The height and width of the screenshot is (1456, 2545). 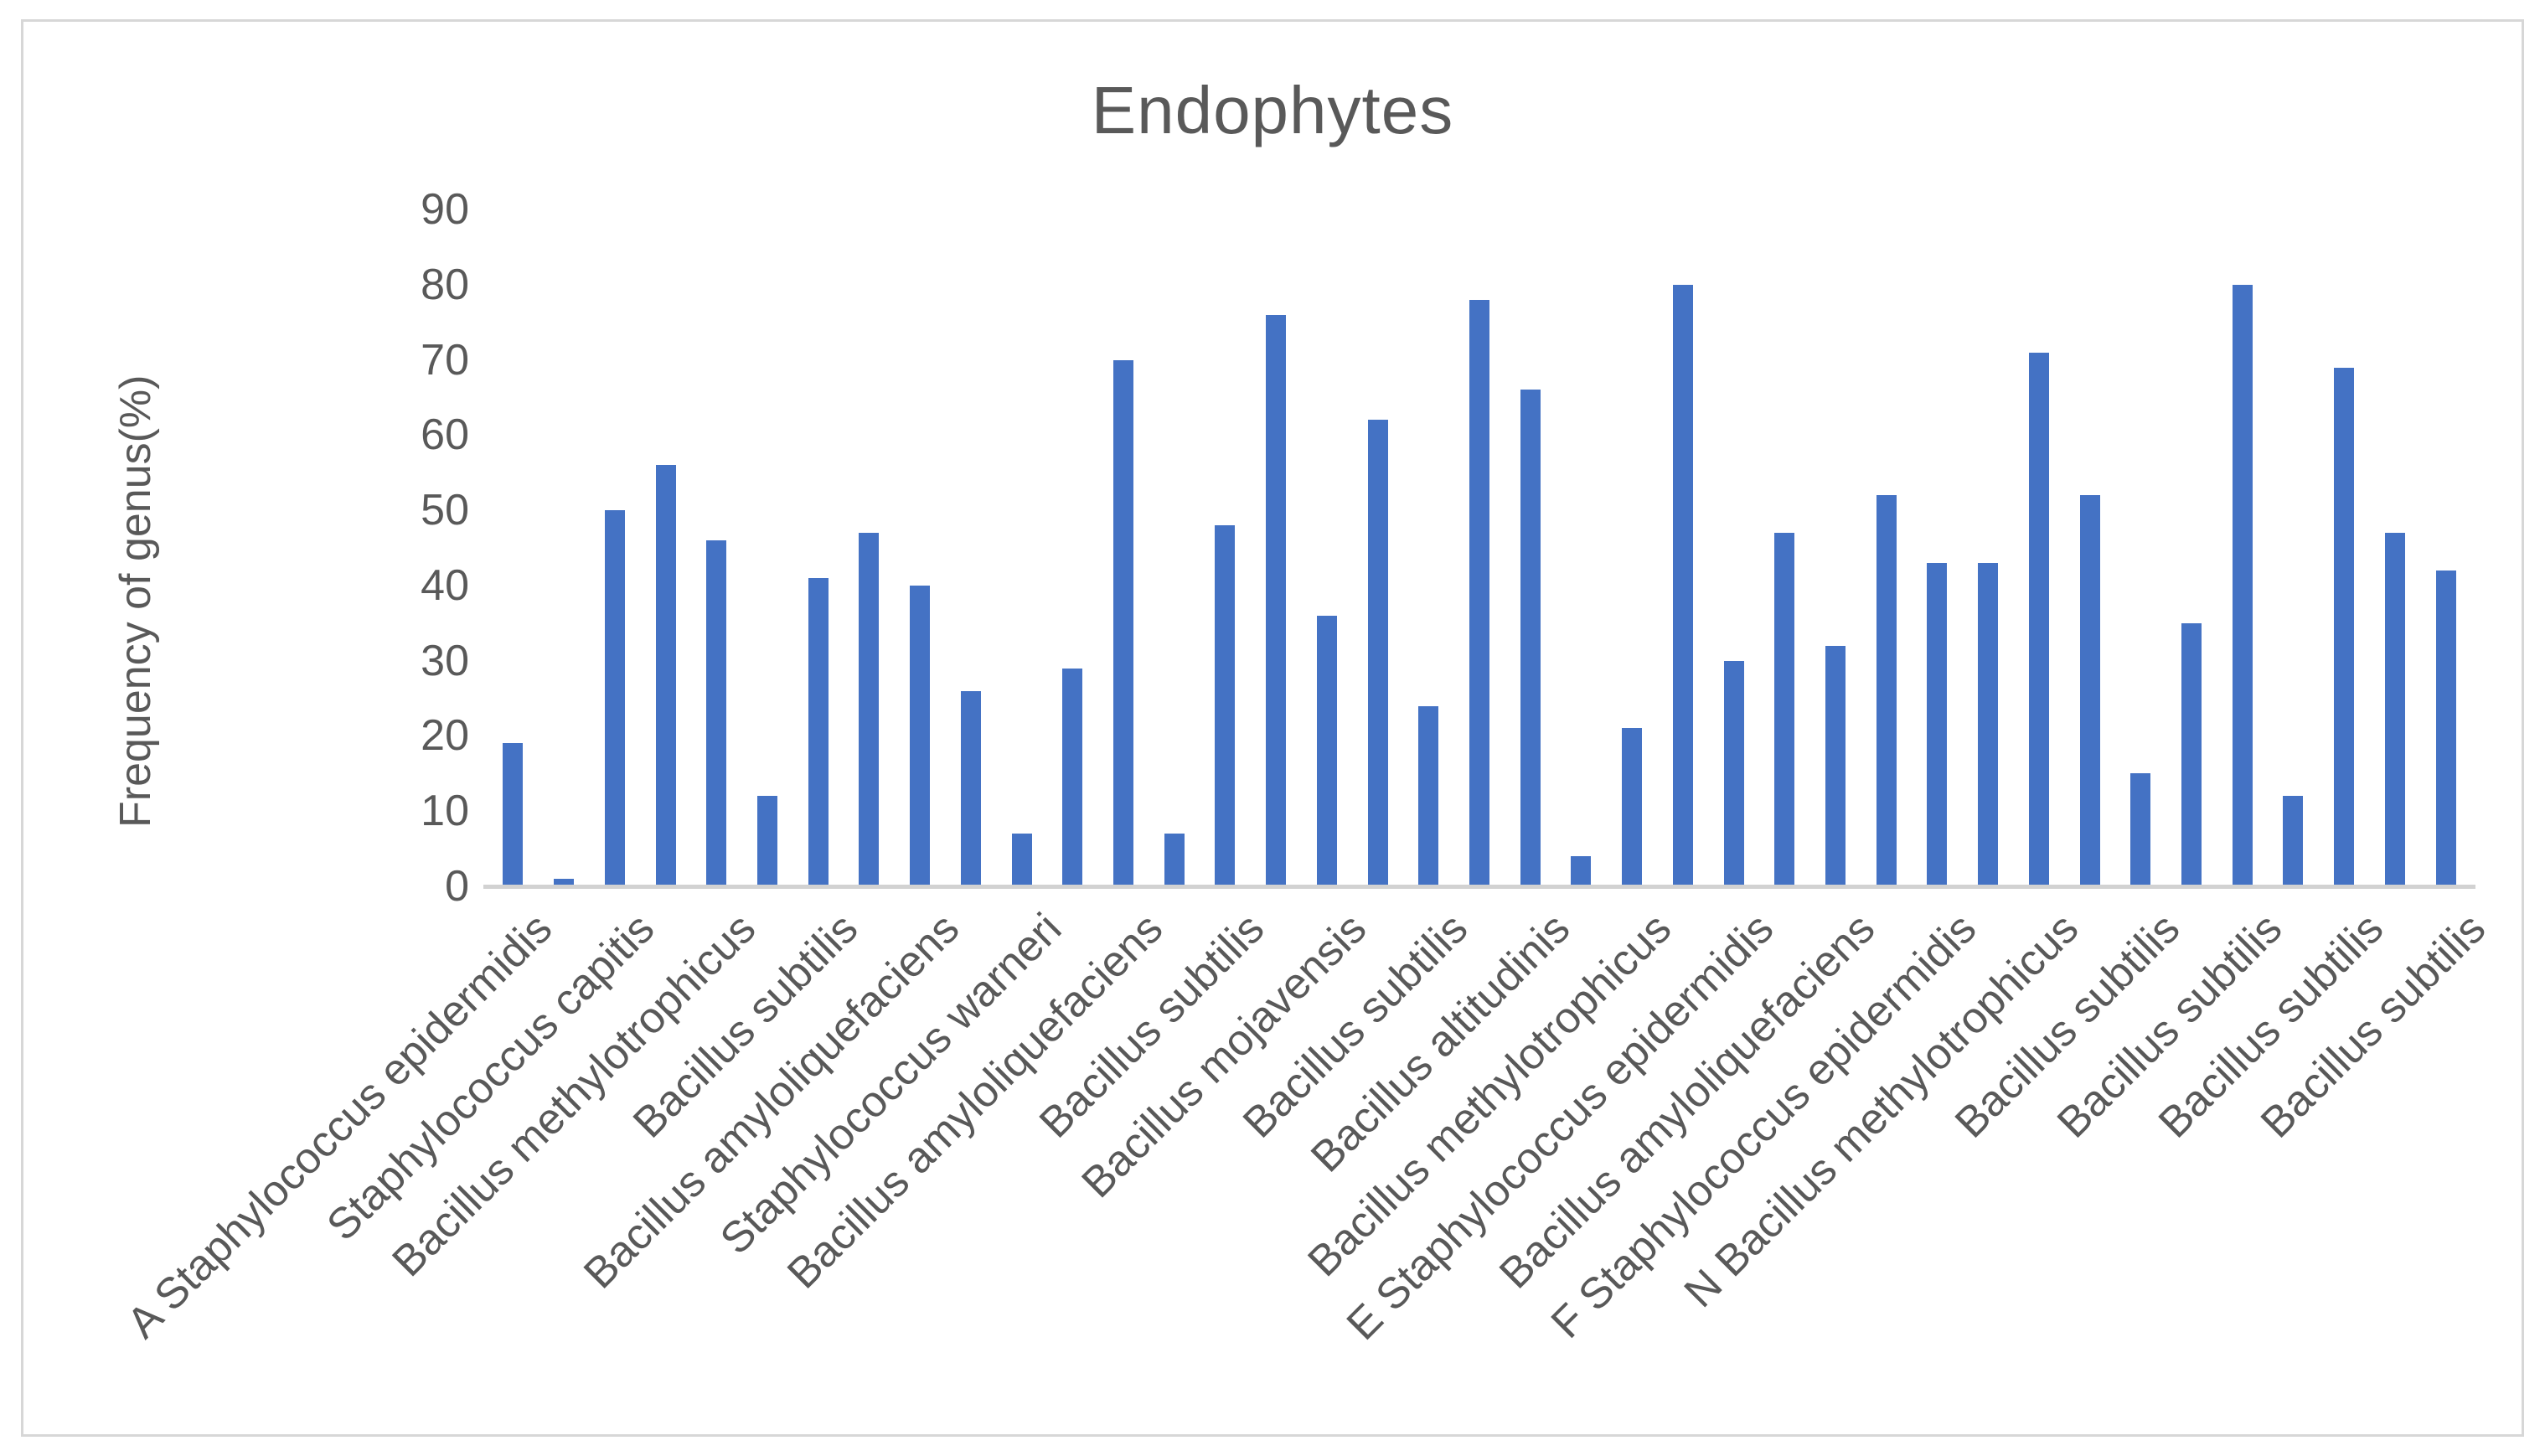 What do you see at coordinates (445, 360) in the screenshot?
I see `y-tick-label: 70` at bounding box center [445, 360].